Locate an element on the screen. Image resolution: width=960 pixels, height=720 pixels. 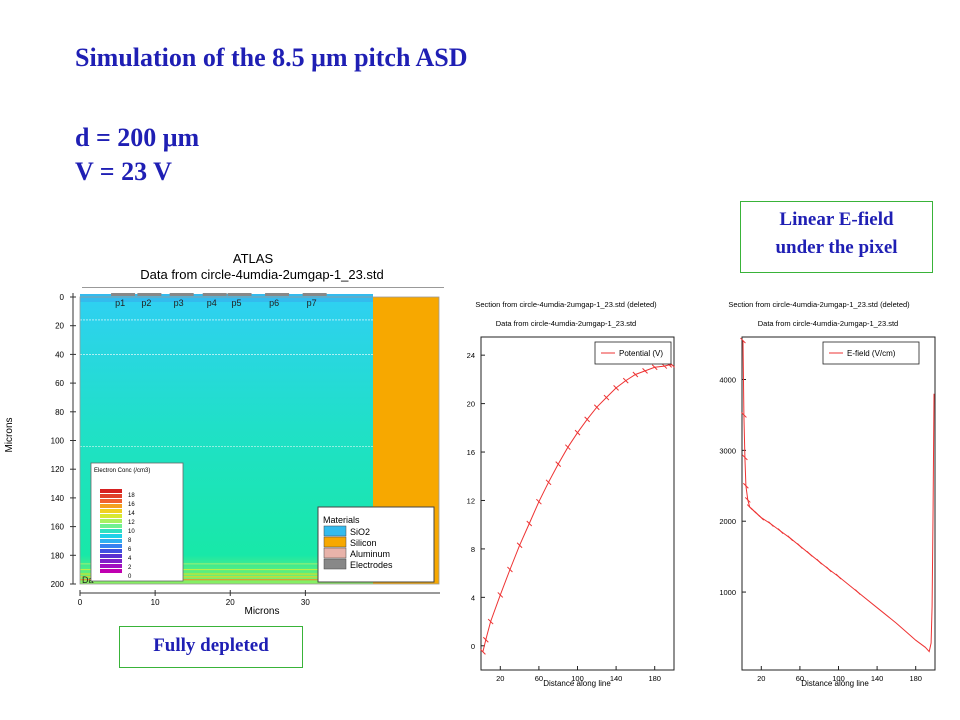
pot-xtick-180: 180 is located at coordinates (654, 678).